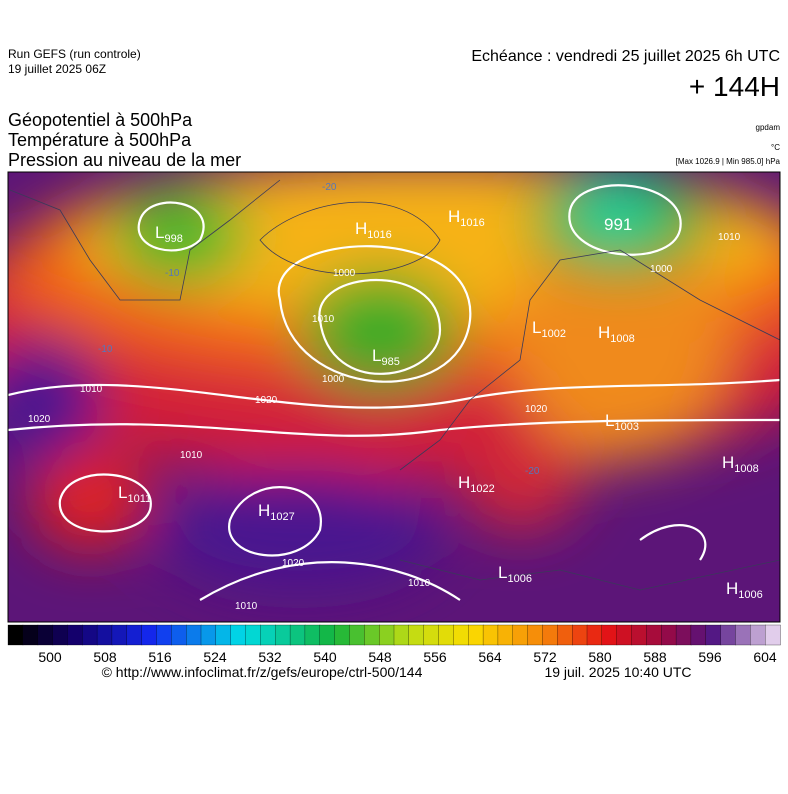 The width and height of the screenshot is (788, 794). What do you see at coordinates (173, 239) in the screenshot?
I see `system-value: 998` at bounding box center [173, 239].